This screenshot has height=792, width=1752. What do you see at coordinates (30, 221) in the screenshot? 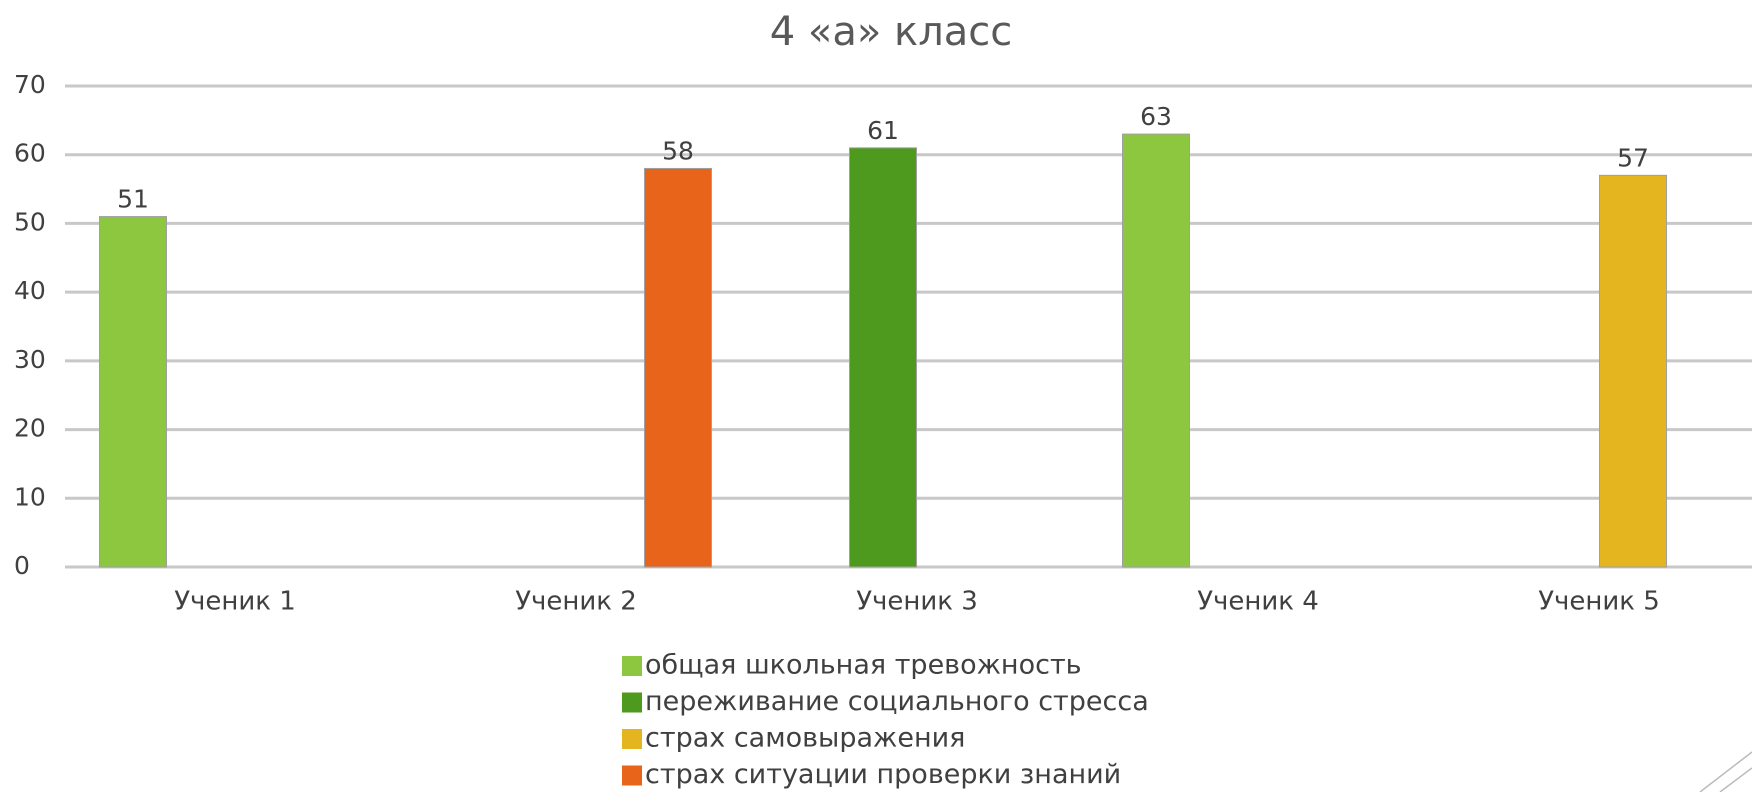
I see `y-tick-label: 50` at bounding box center [30, 221].